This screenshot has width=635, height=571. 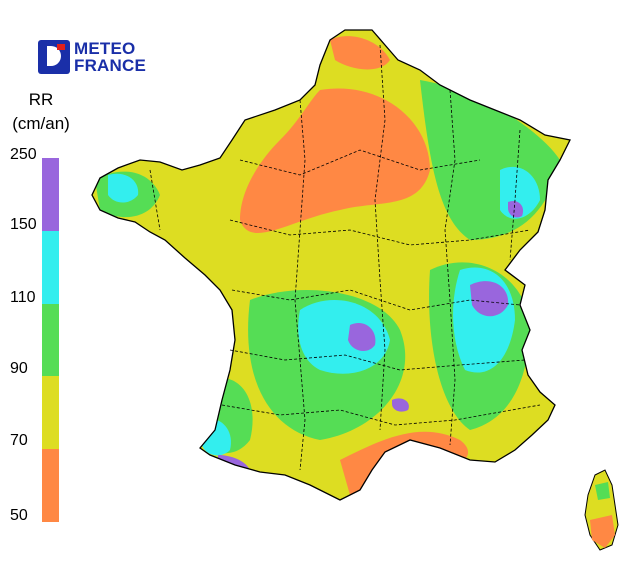 I want to click on precip-zone-cevennes, so click(x=400, y=405).